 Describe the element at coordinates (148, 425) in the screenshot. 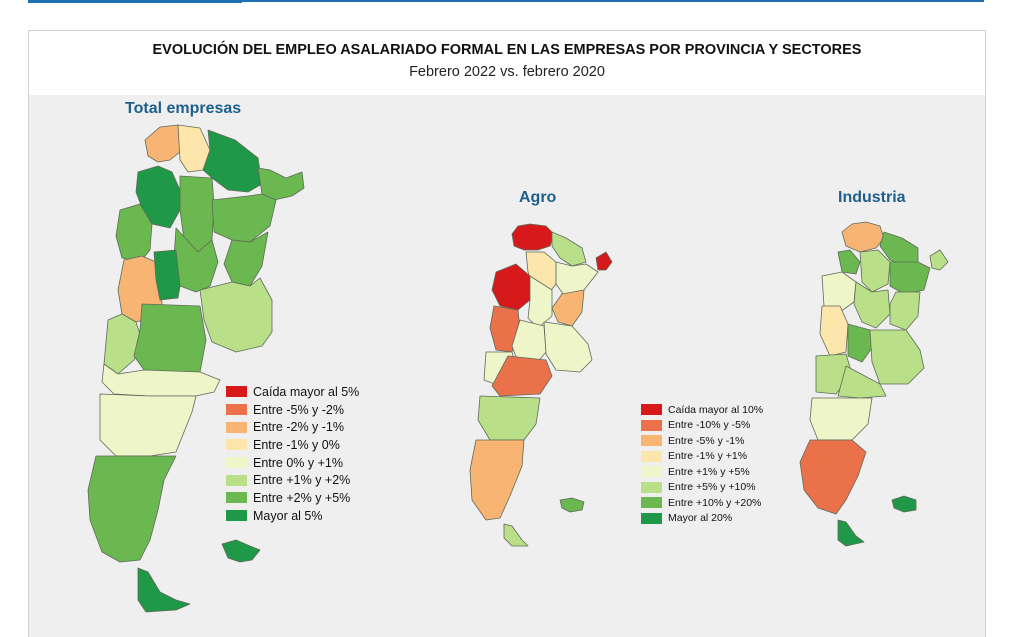

I see `region-chubut` at that location.